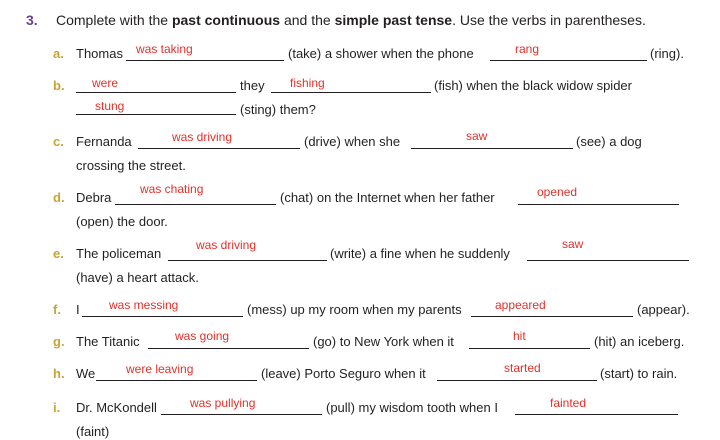 This screenshot has width=720, height=440. Describe the element at coordinates (93, 431) in the screenshot. I see `item-i-text-3: (faint)` at that location.